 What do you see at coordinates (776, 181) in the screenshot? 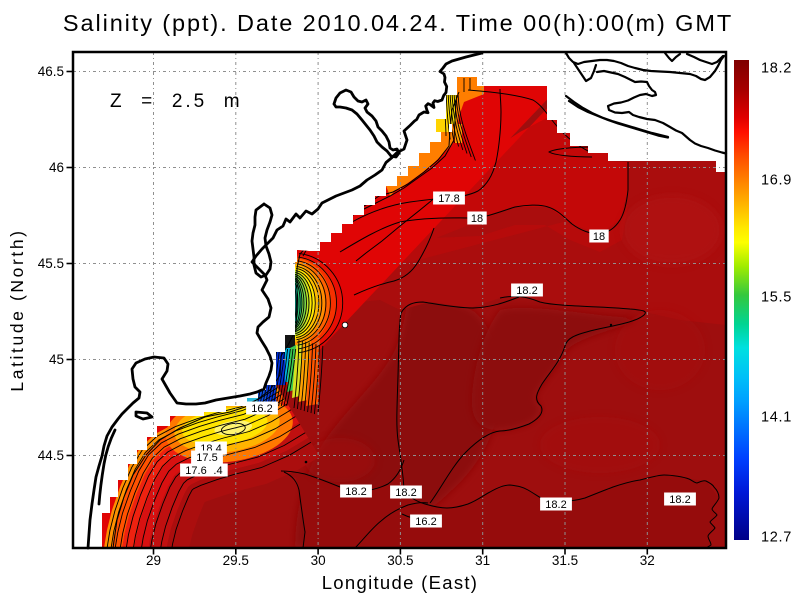
I see `svg-text: 16.9` at bounding box center [776, 181].